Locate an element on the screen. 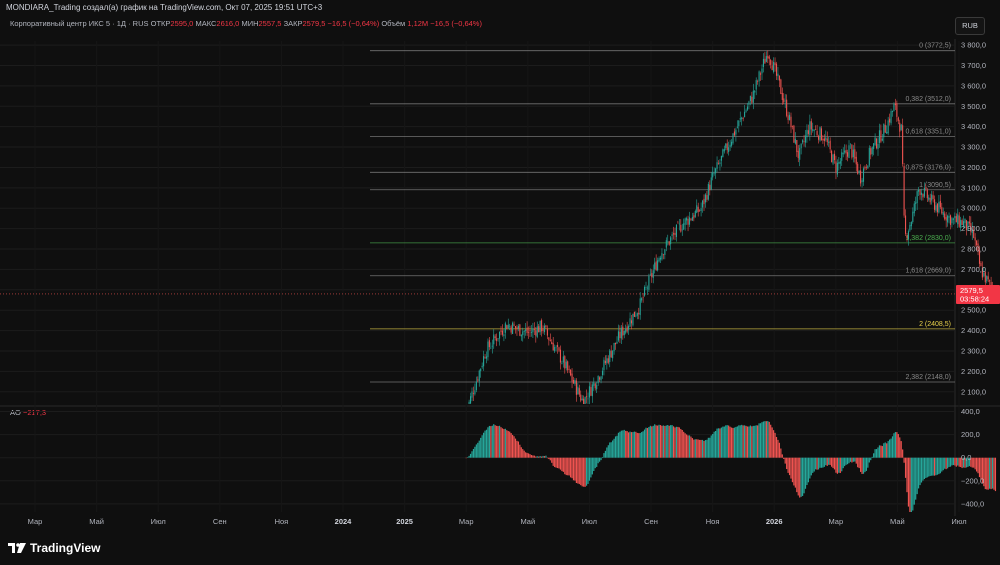 This screenshot has height=565, width=1000. price-tick-label: 2 700,0 is located at coordinates (973, 269).